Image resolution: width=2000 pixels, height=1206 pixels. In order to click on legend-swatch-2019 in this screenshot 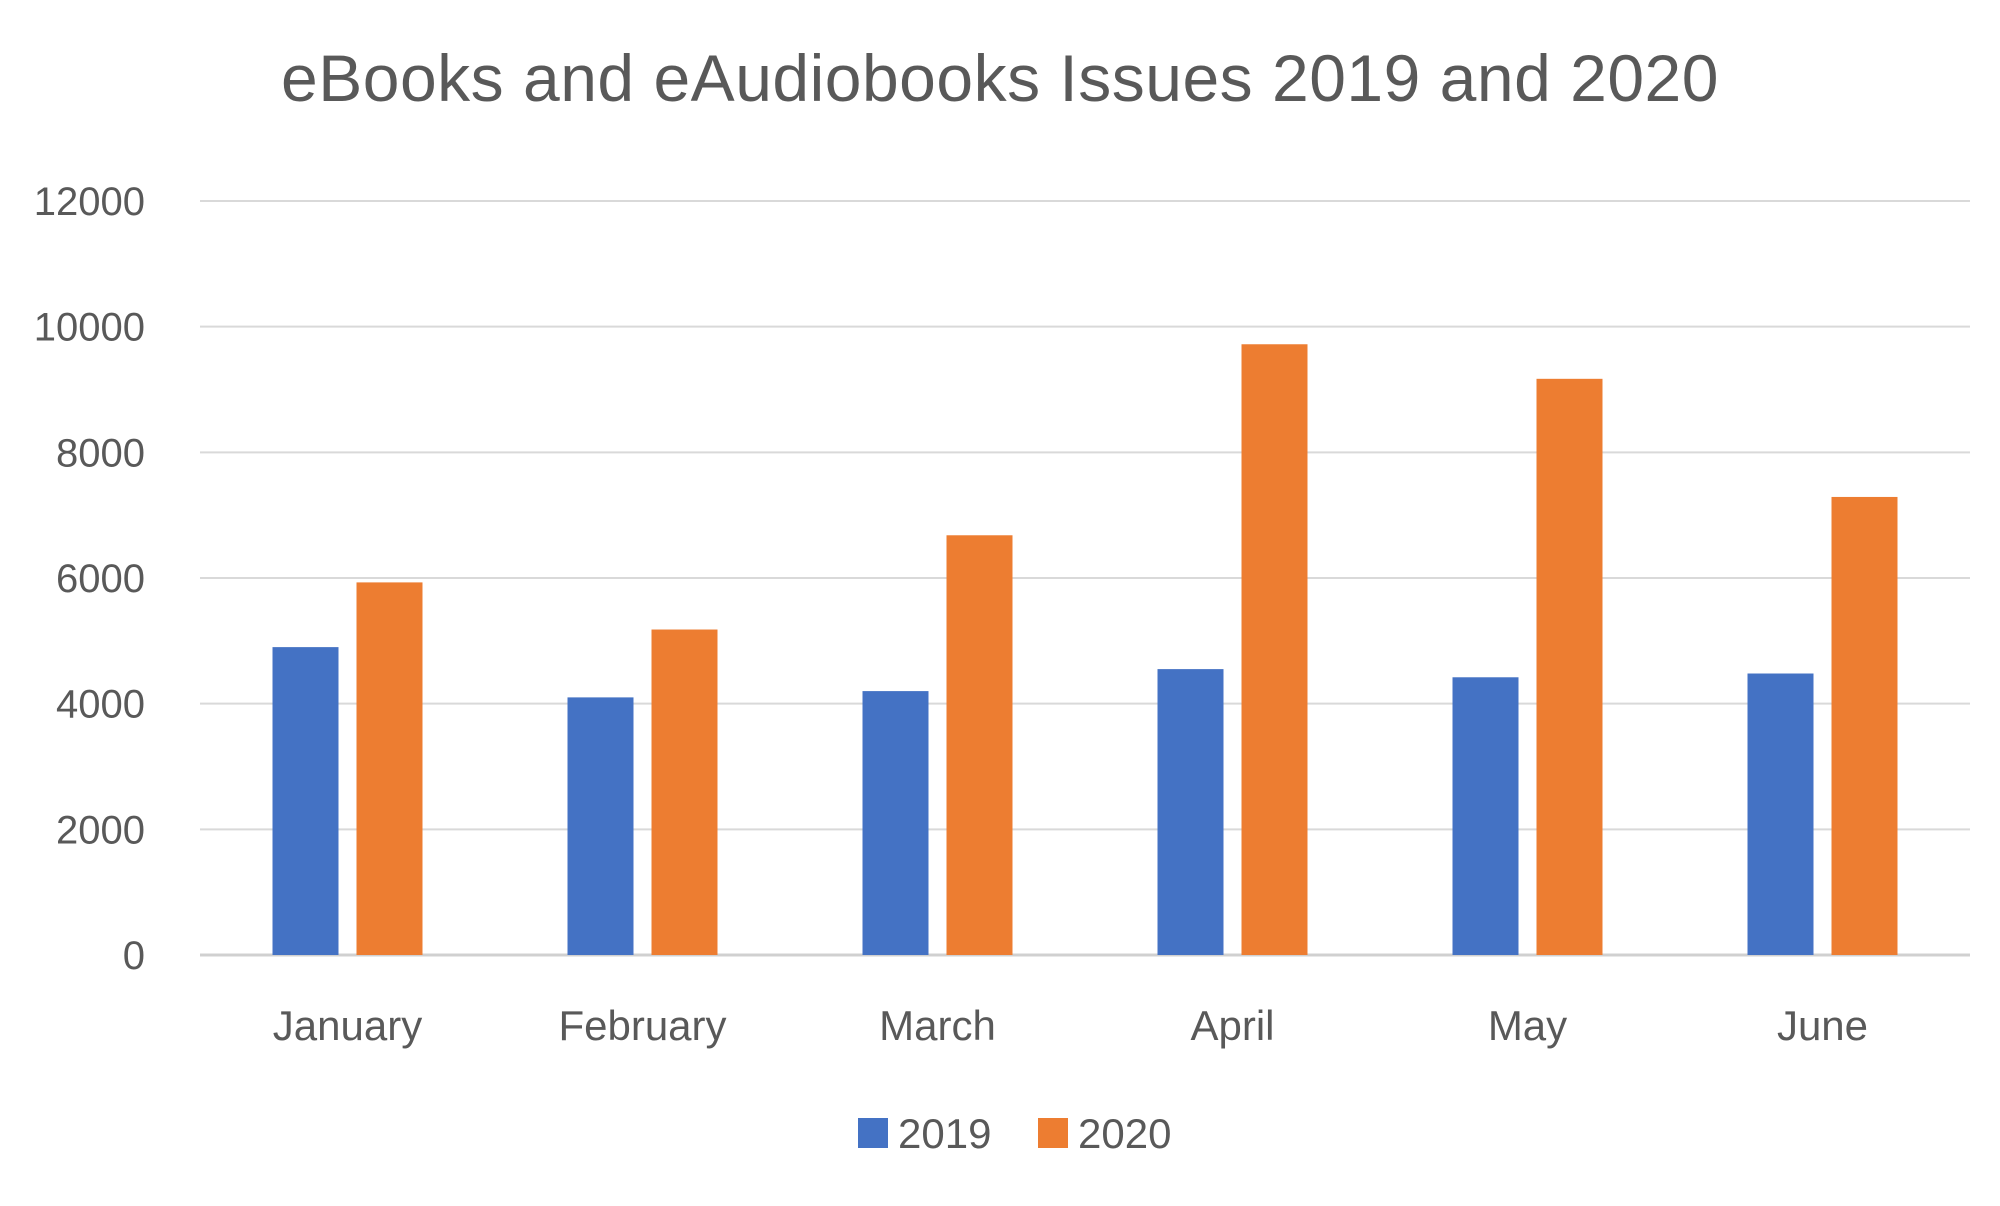, I will do `click(873, 1133)`.